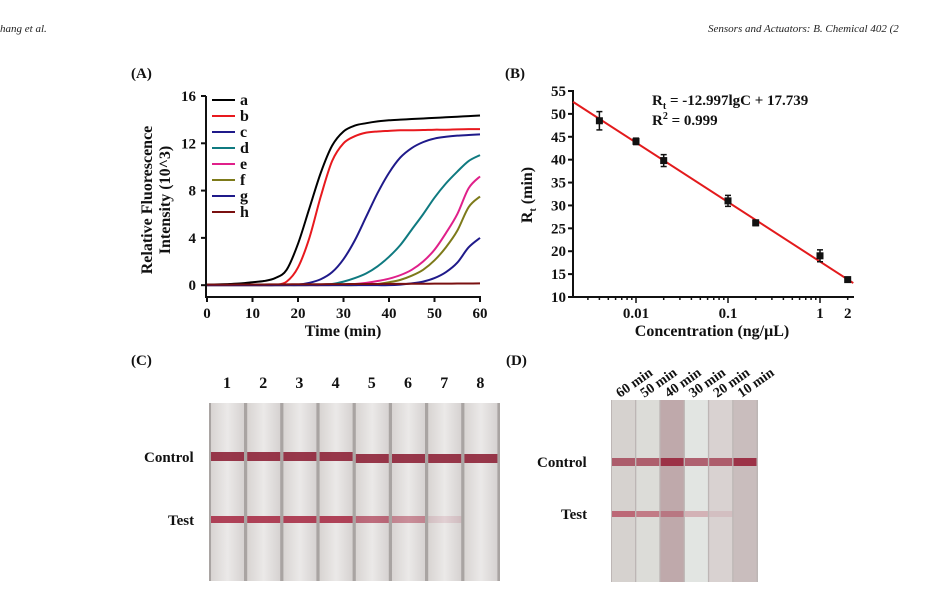 The height and width of the screenshot is (601, 939). Describe the element at coordinates (243, 180) in the screenshot. I see `legend-label-f: f` at that location.